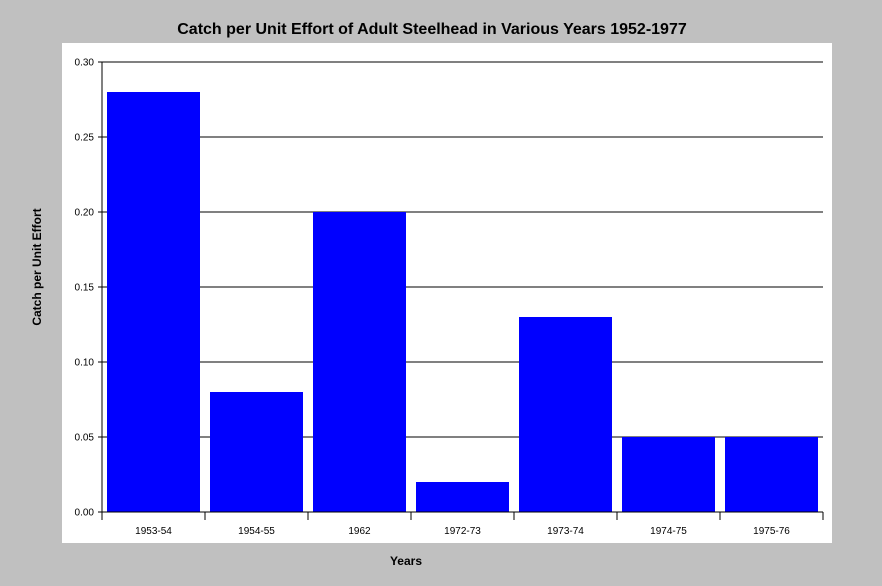  What do you see at coordinates (85, 138) in the screenshot?
I see `y-tick-label: 0.25` at bounding box center [85, 138].